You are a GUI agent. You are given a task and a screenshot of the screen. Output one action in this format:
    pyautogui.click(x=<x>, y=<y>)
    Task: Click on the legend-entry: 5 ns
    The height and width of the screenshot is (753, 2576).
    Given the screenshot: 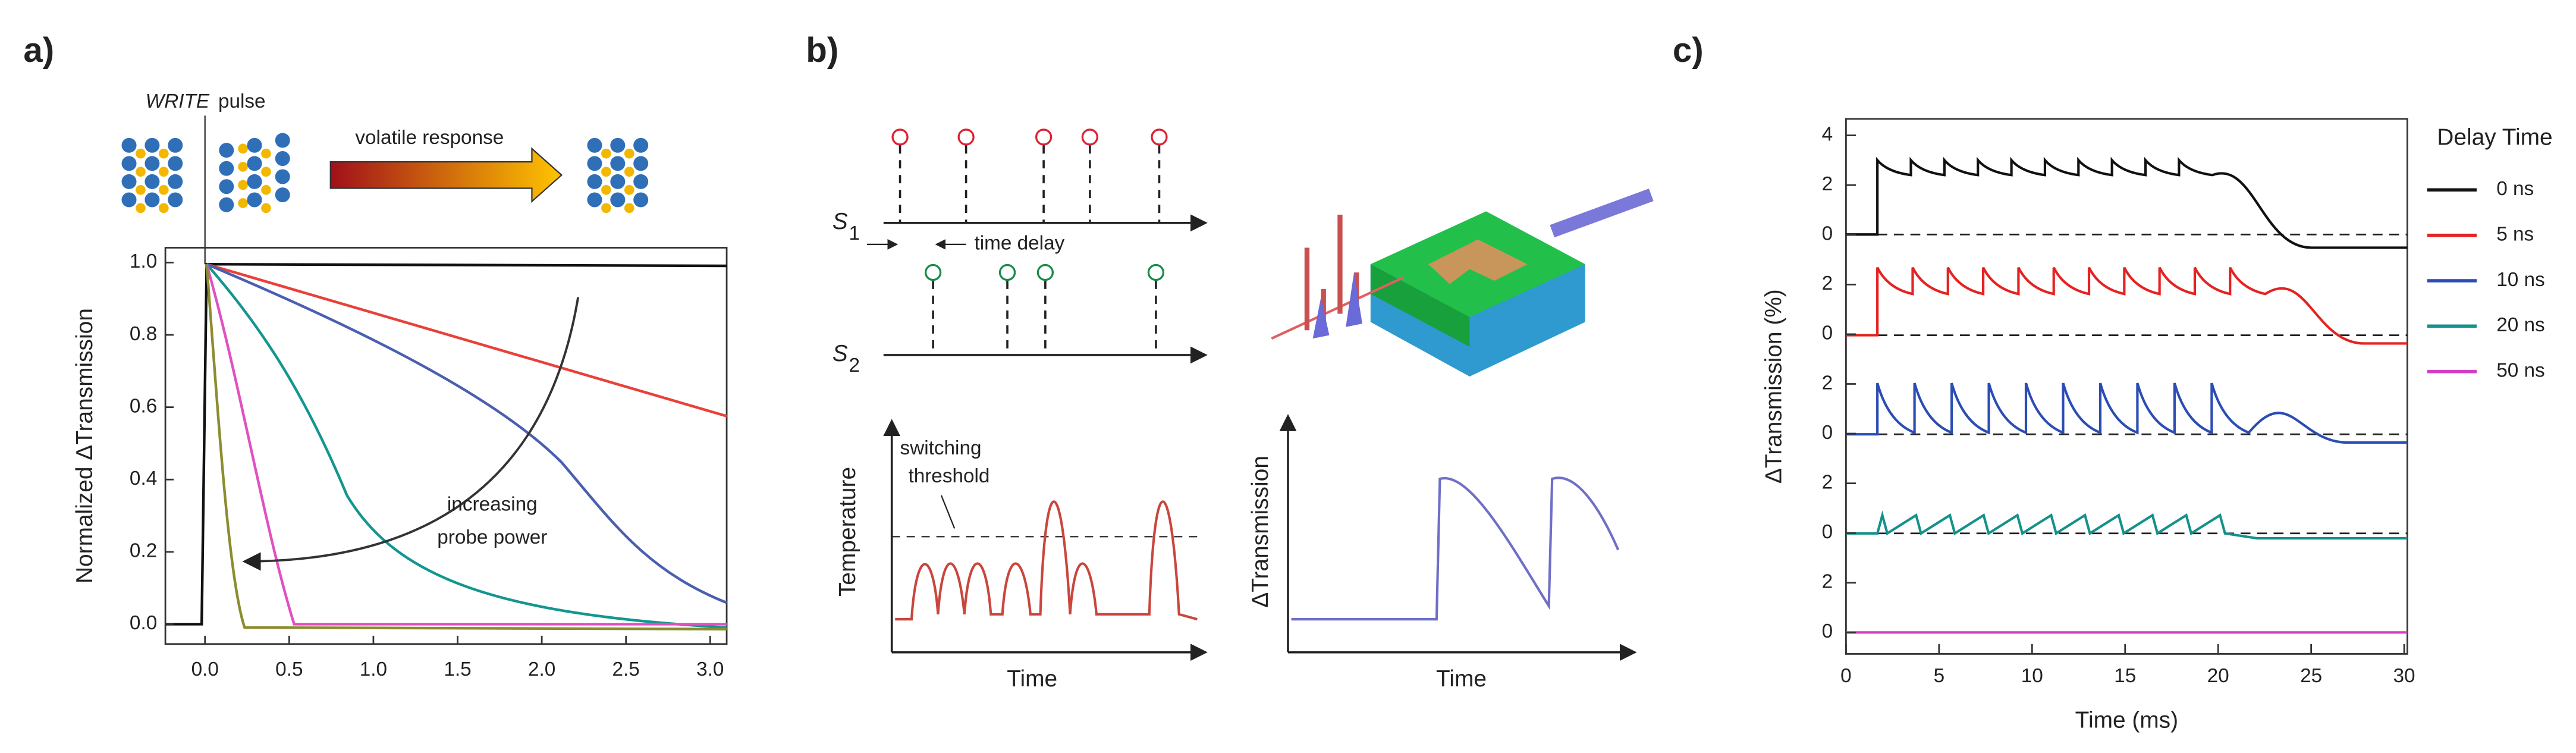 What is the action you would take?
    pyautogui.click(x=2515, y=234)
    